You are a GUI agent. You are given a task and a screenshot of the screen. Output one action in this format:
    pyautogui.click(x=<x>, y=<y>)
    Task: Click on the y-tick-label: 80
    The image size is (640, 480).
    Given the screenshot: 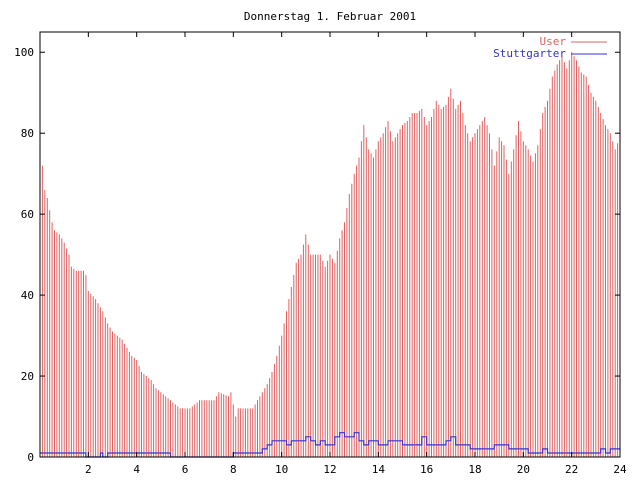 What is the action you would take?
    pyautogui.click(x=27, y=133)
    